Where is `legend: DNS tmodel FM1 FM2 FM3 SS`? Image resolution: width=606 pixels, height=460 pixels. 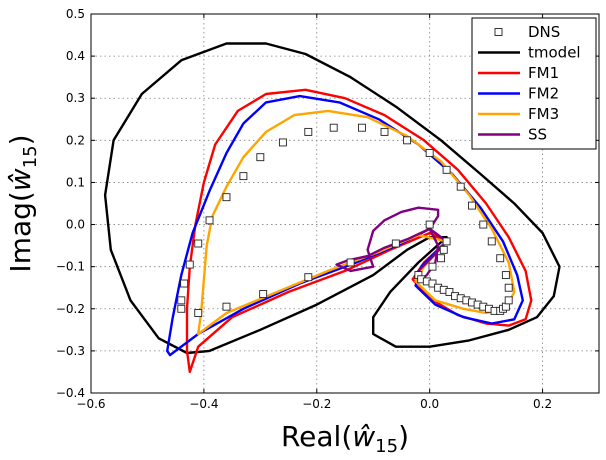 legend: DNS tmodel FM1 FM2 FM3 SS is located at coordinates (534, 83).